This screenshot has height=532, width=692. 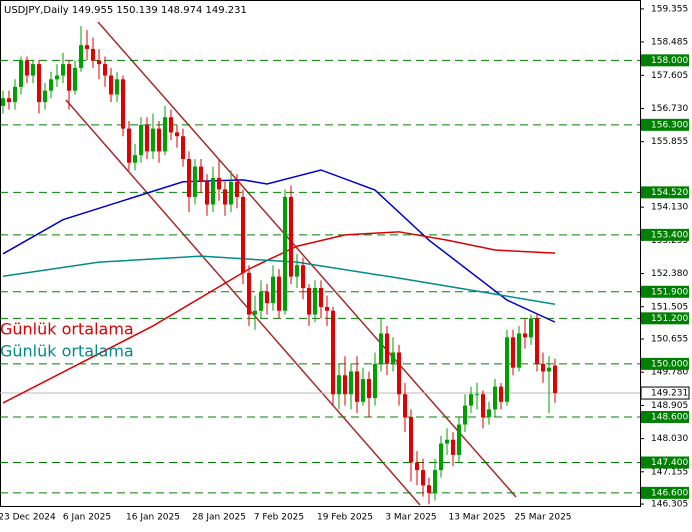 What do you see at coordinates (669, 406) in the screenshot?
I see `y-tick-label: 148.905` at bounding box center [669, 406].